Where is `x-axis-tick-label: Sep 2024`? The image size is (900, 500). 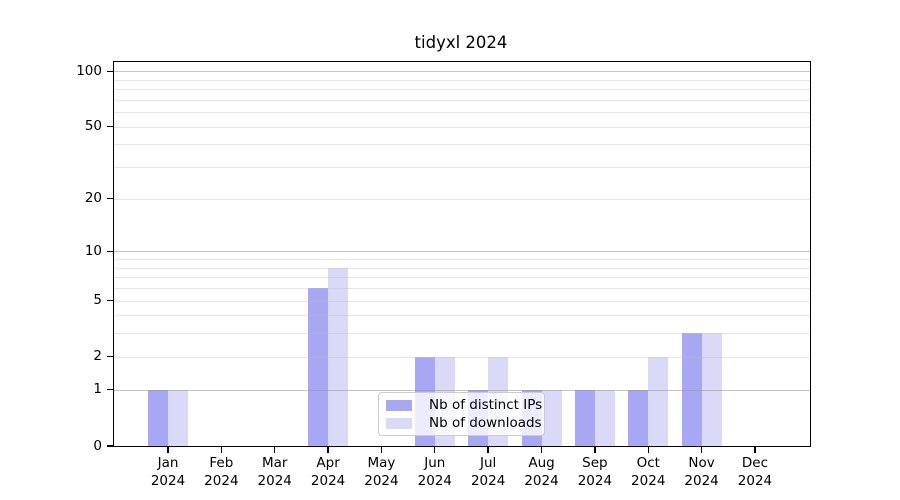 x-axis-tick-label: Sep 2024 is located at coordinates (595, 472).